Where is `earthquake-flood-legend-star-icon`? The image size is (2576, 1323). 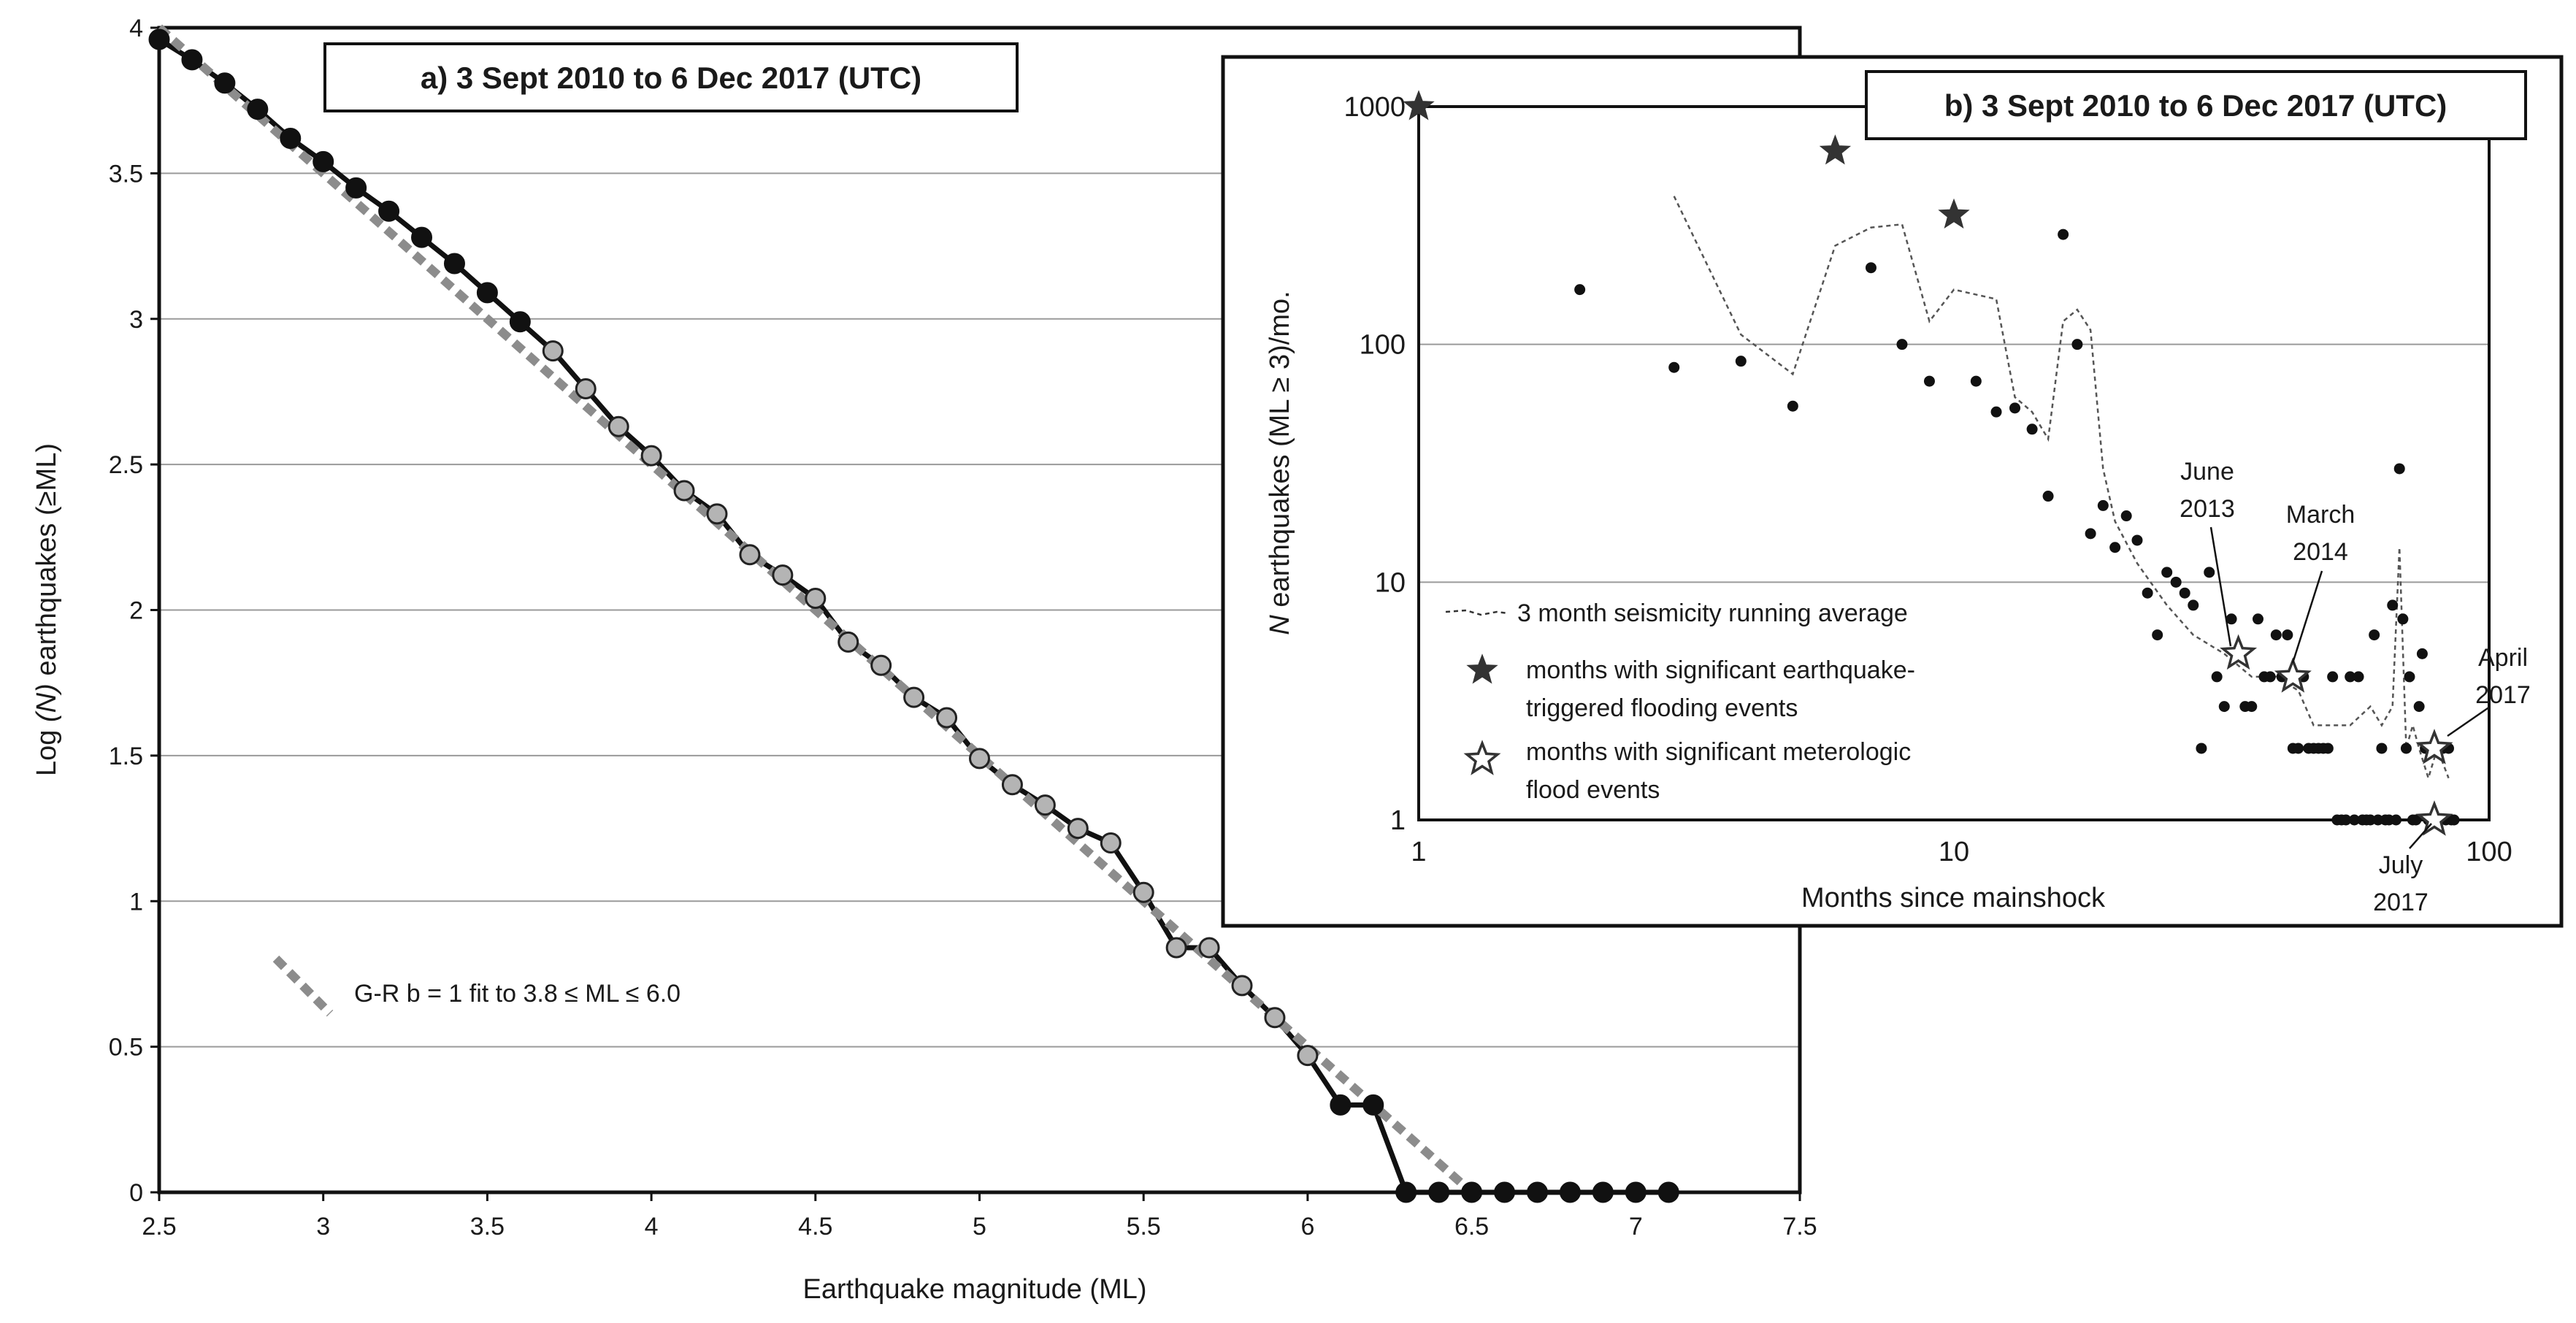 earthquake-flood-legend-star-icon is located at coordinates (1482, 668).